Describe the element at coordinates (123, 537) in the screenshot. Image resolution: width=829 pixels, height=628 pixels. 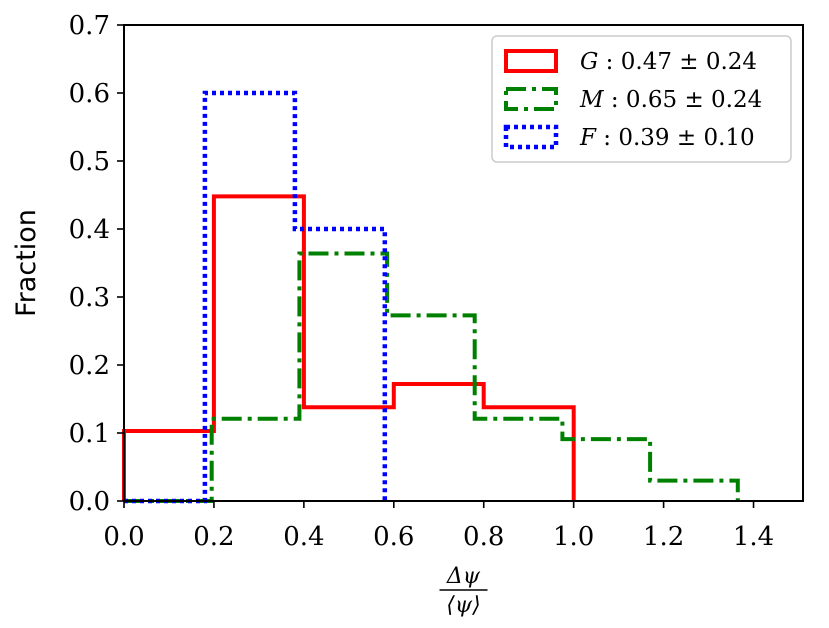
I see `x-tick-label: 0.0` at that location.